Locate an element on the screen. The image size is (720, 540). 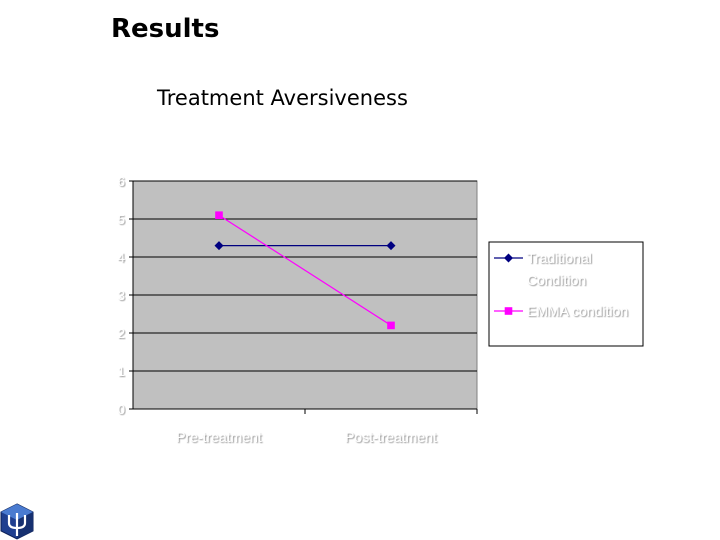
y-tick-label: 5 is located at coordinates (121, 219).